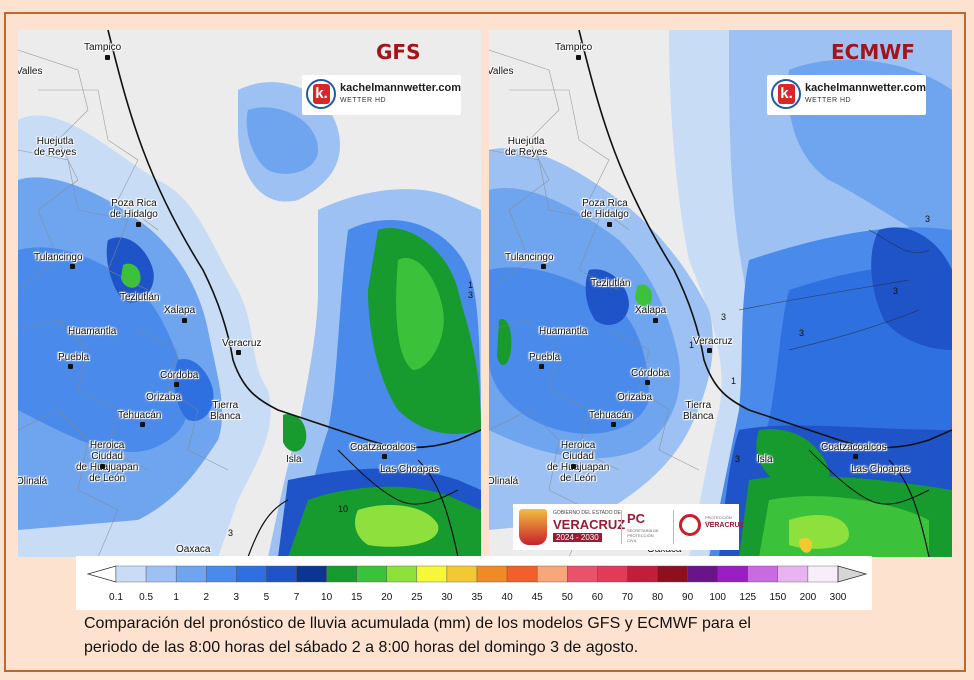  Describe the element at coordinates (242, 343) in the screenshot. I see `city-label-veracruz: Veracruz` at that location.